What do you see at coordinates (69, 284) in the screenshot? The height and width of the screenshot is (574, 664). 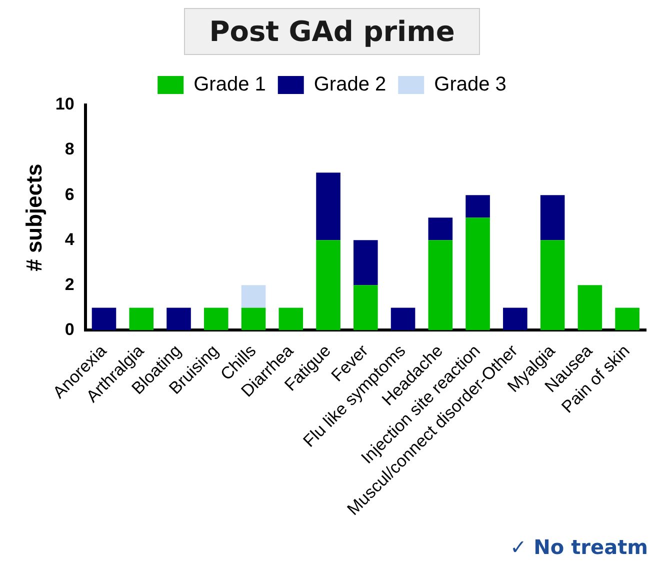 I see `y-tick-label: 2` at bounding box center [69, 284].